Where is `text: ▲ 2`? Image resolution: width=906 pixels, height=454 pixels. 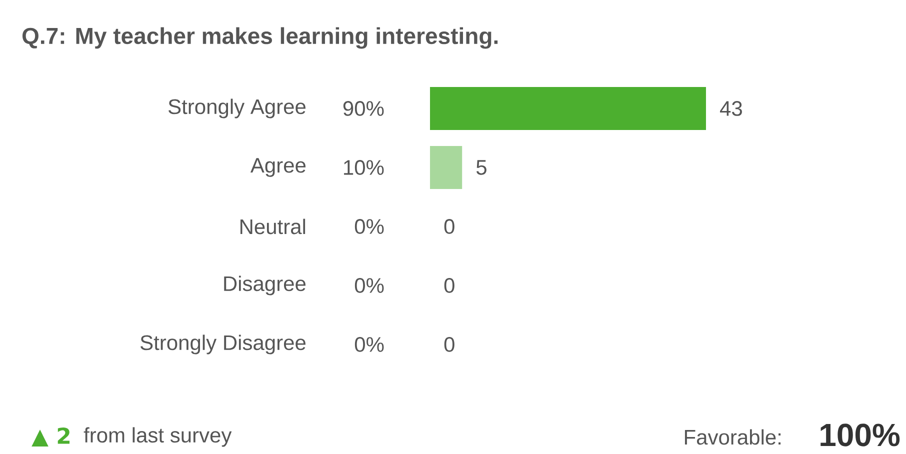
text: ▲ 2 is located at coordinates (51, 437).